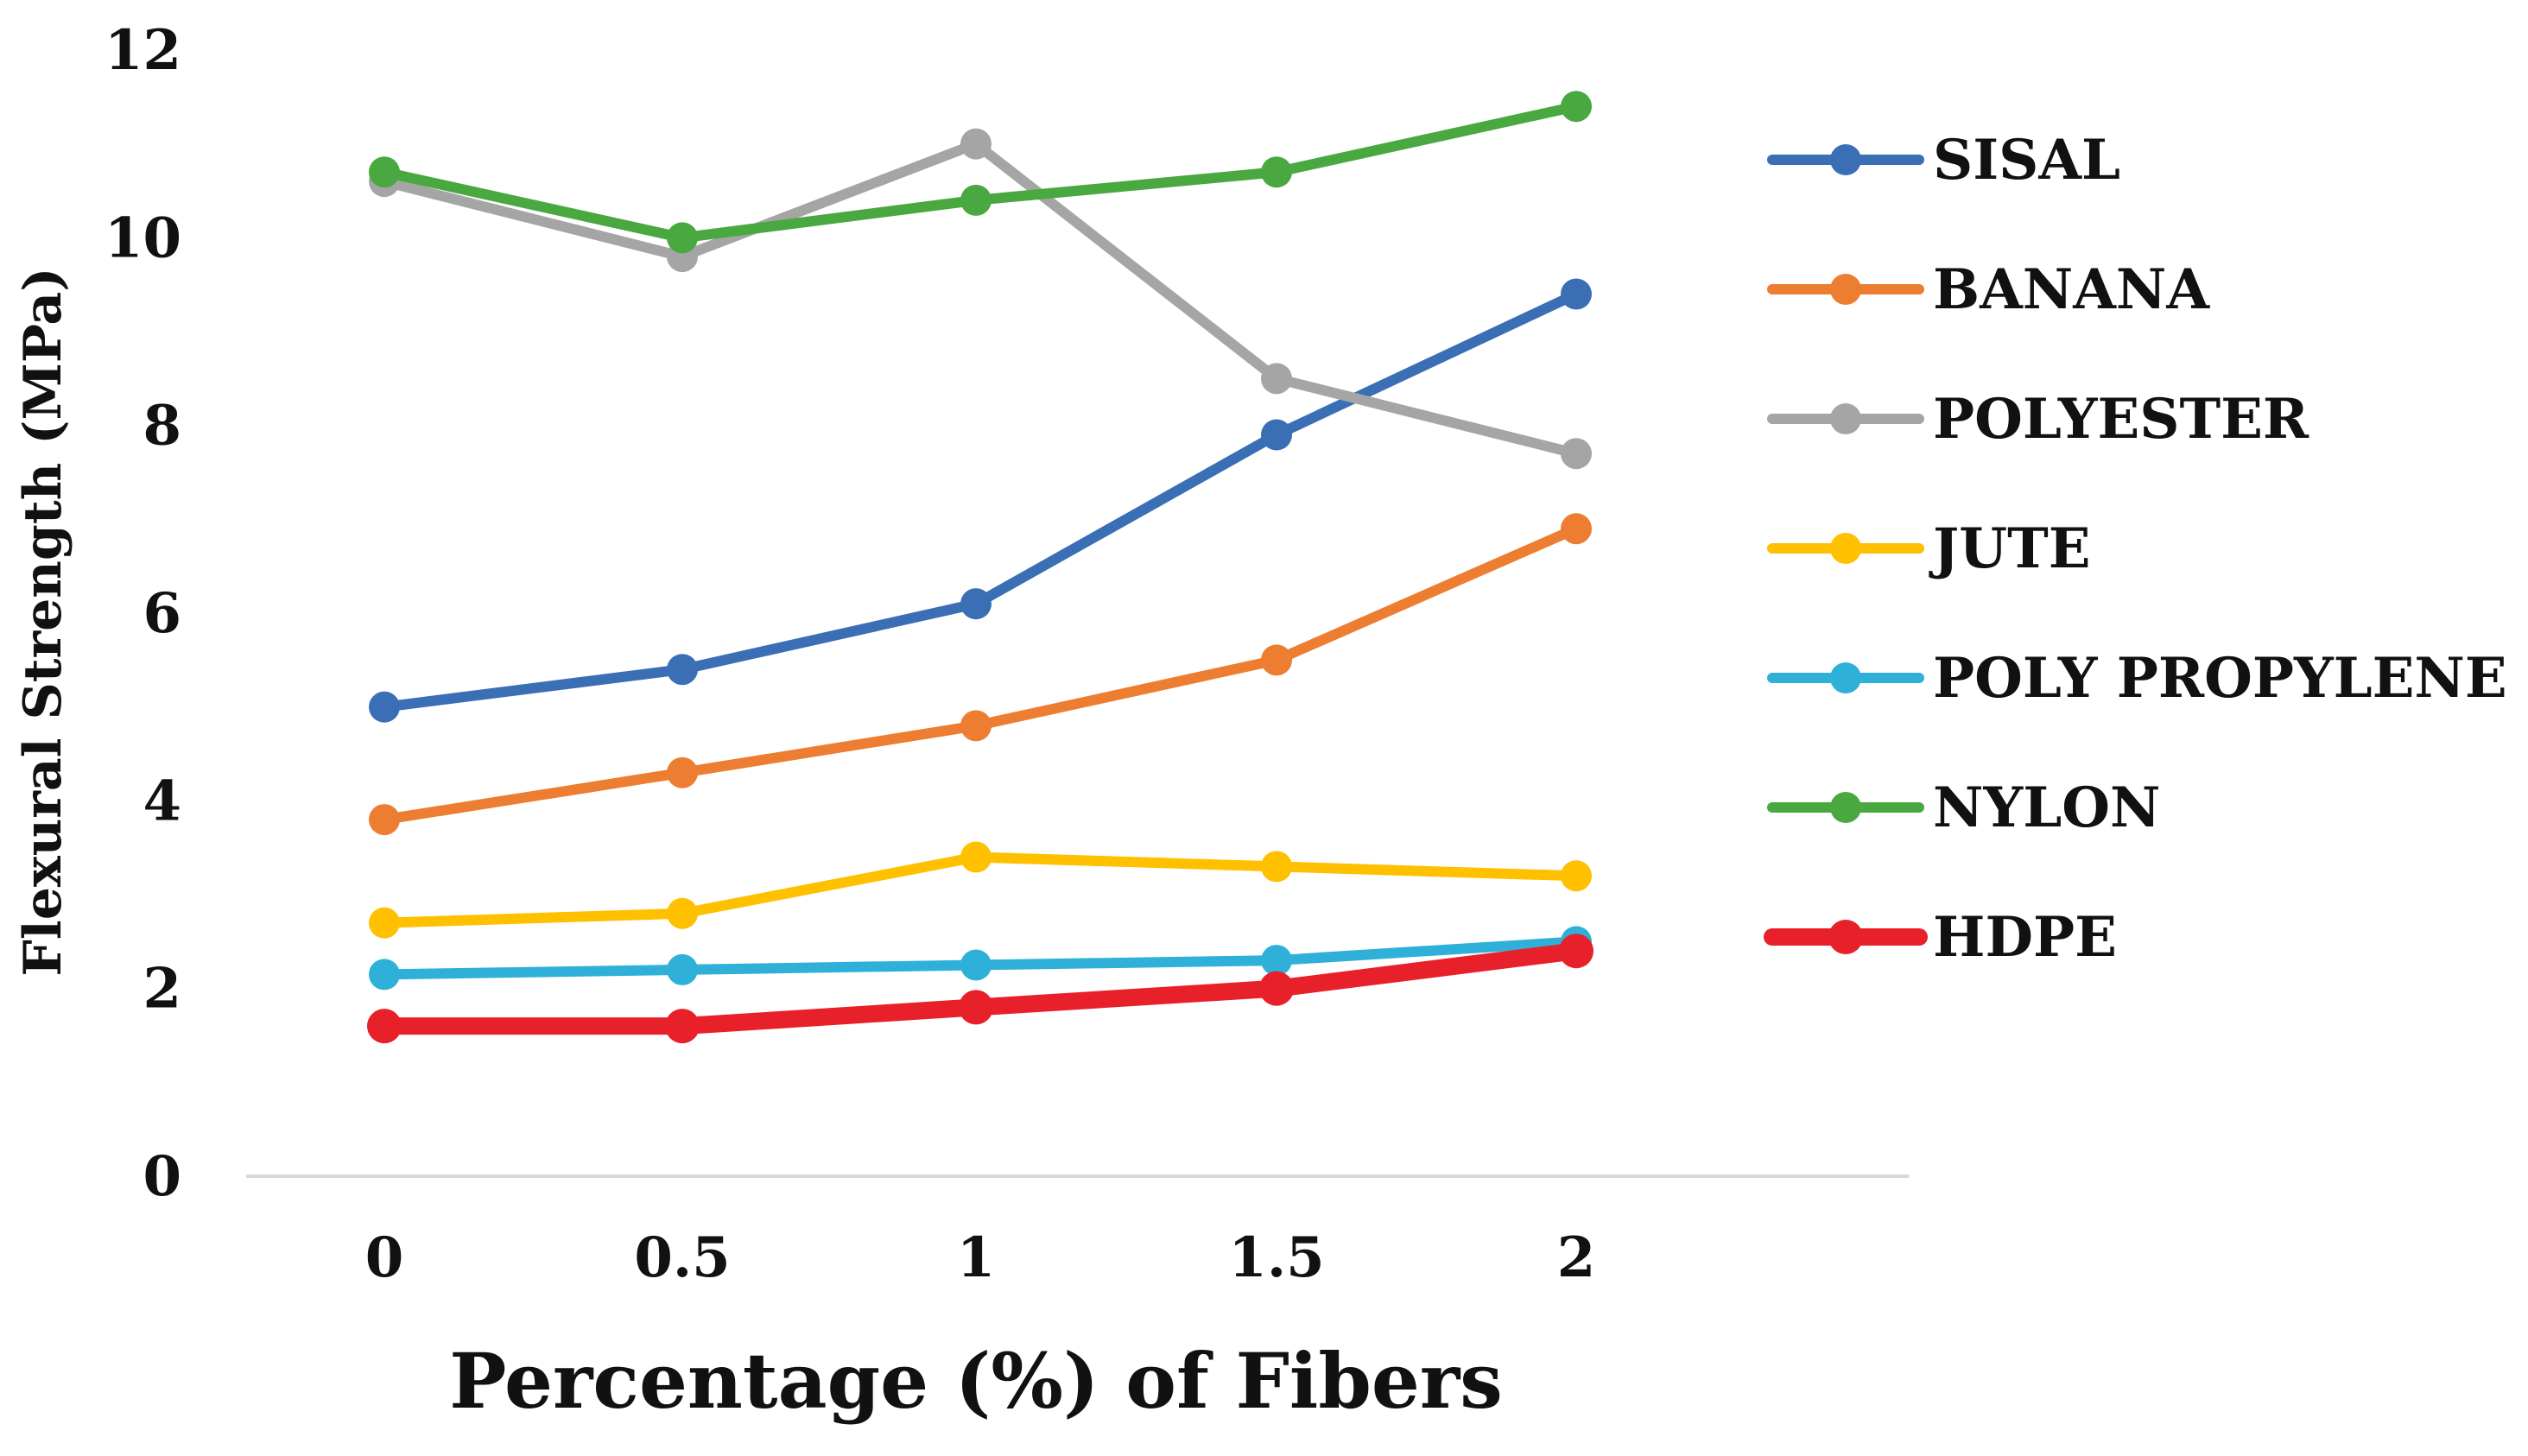  Describe the element at coordinates (980, 299) in the screenshot. I see `series-polyester` at that location.